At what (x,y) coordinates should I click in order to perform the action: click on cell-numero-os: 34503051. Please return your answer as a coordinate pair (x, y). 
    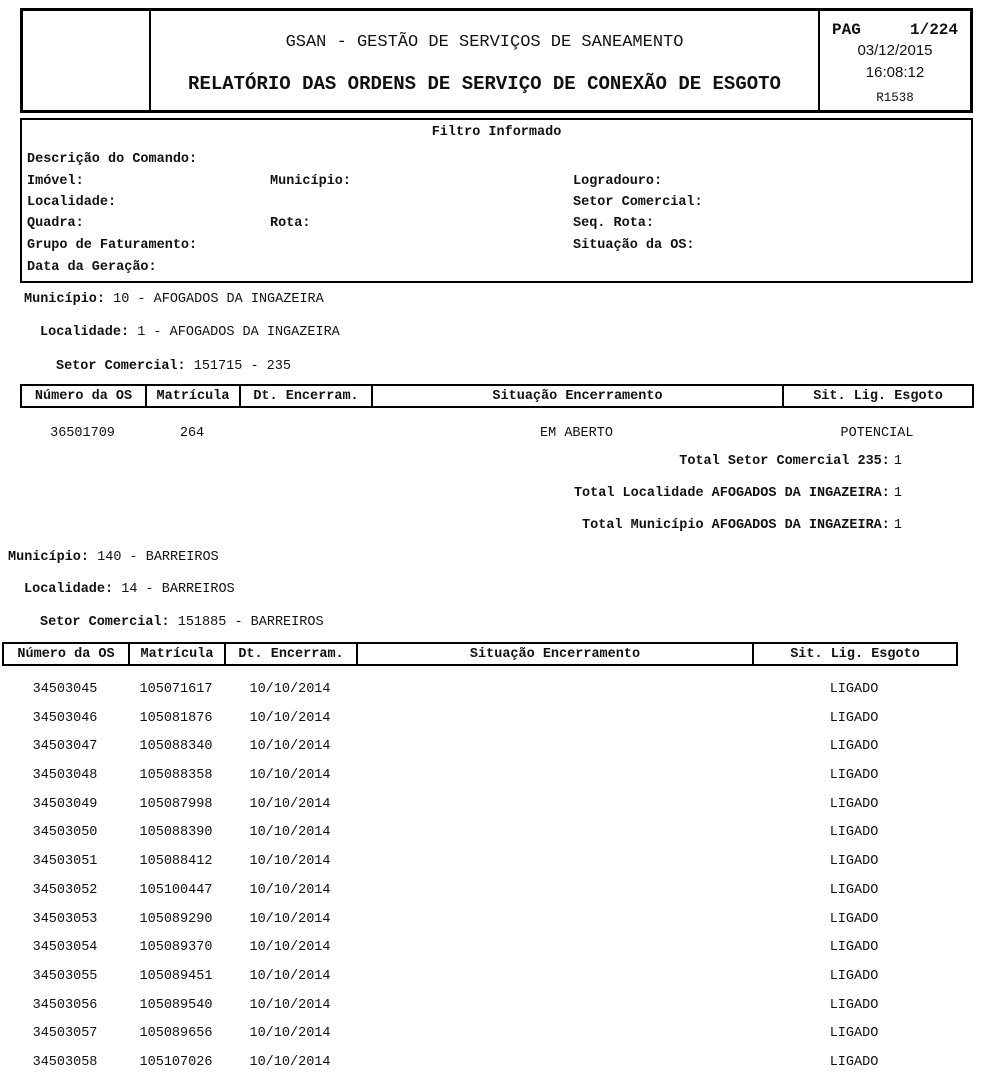
    Looking at the image, I should click on (65, 862).